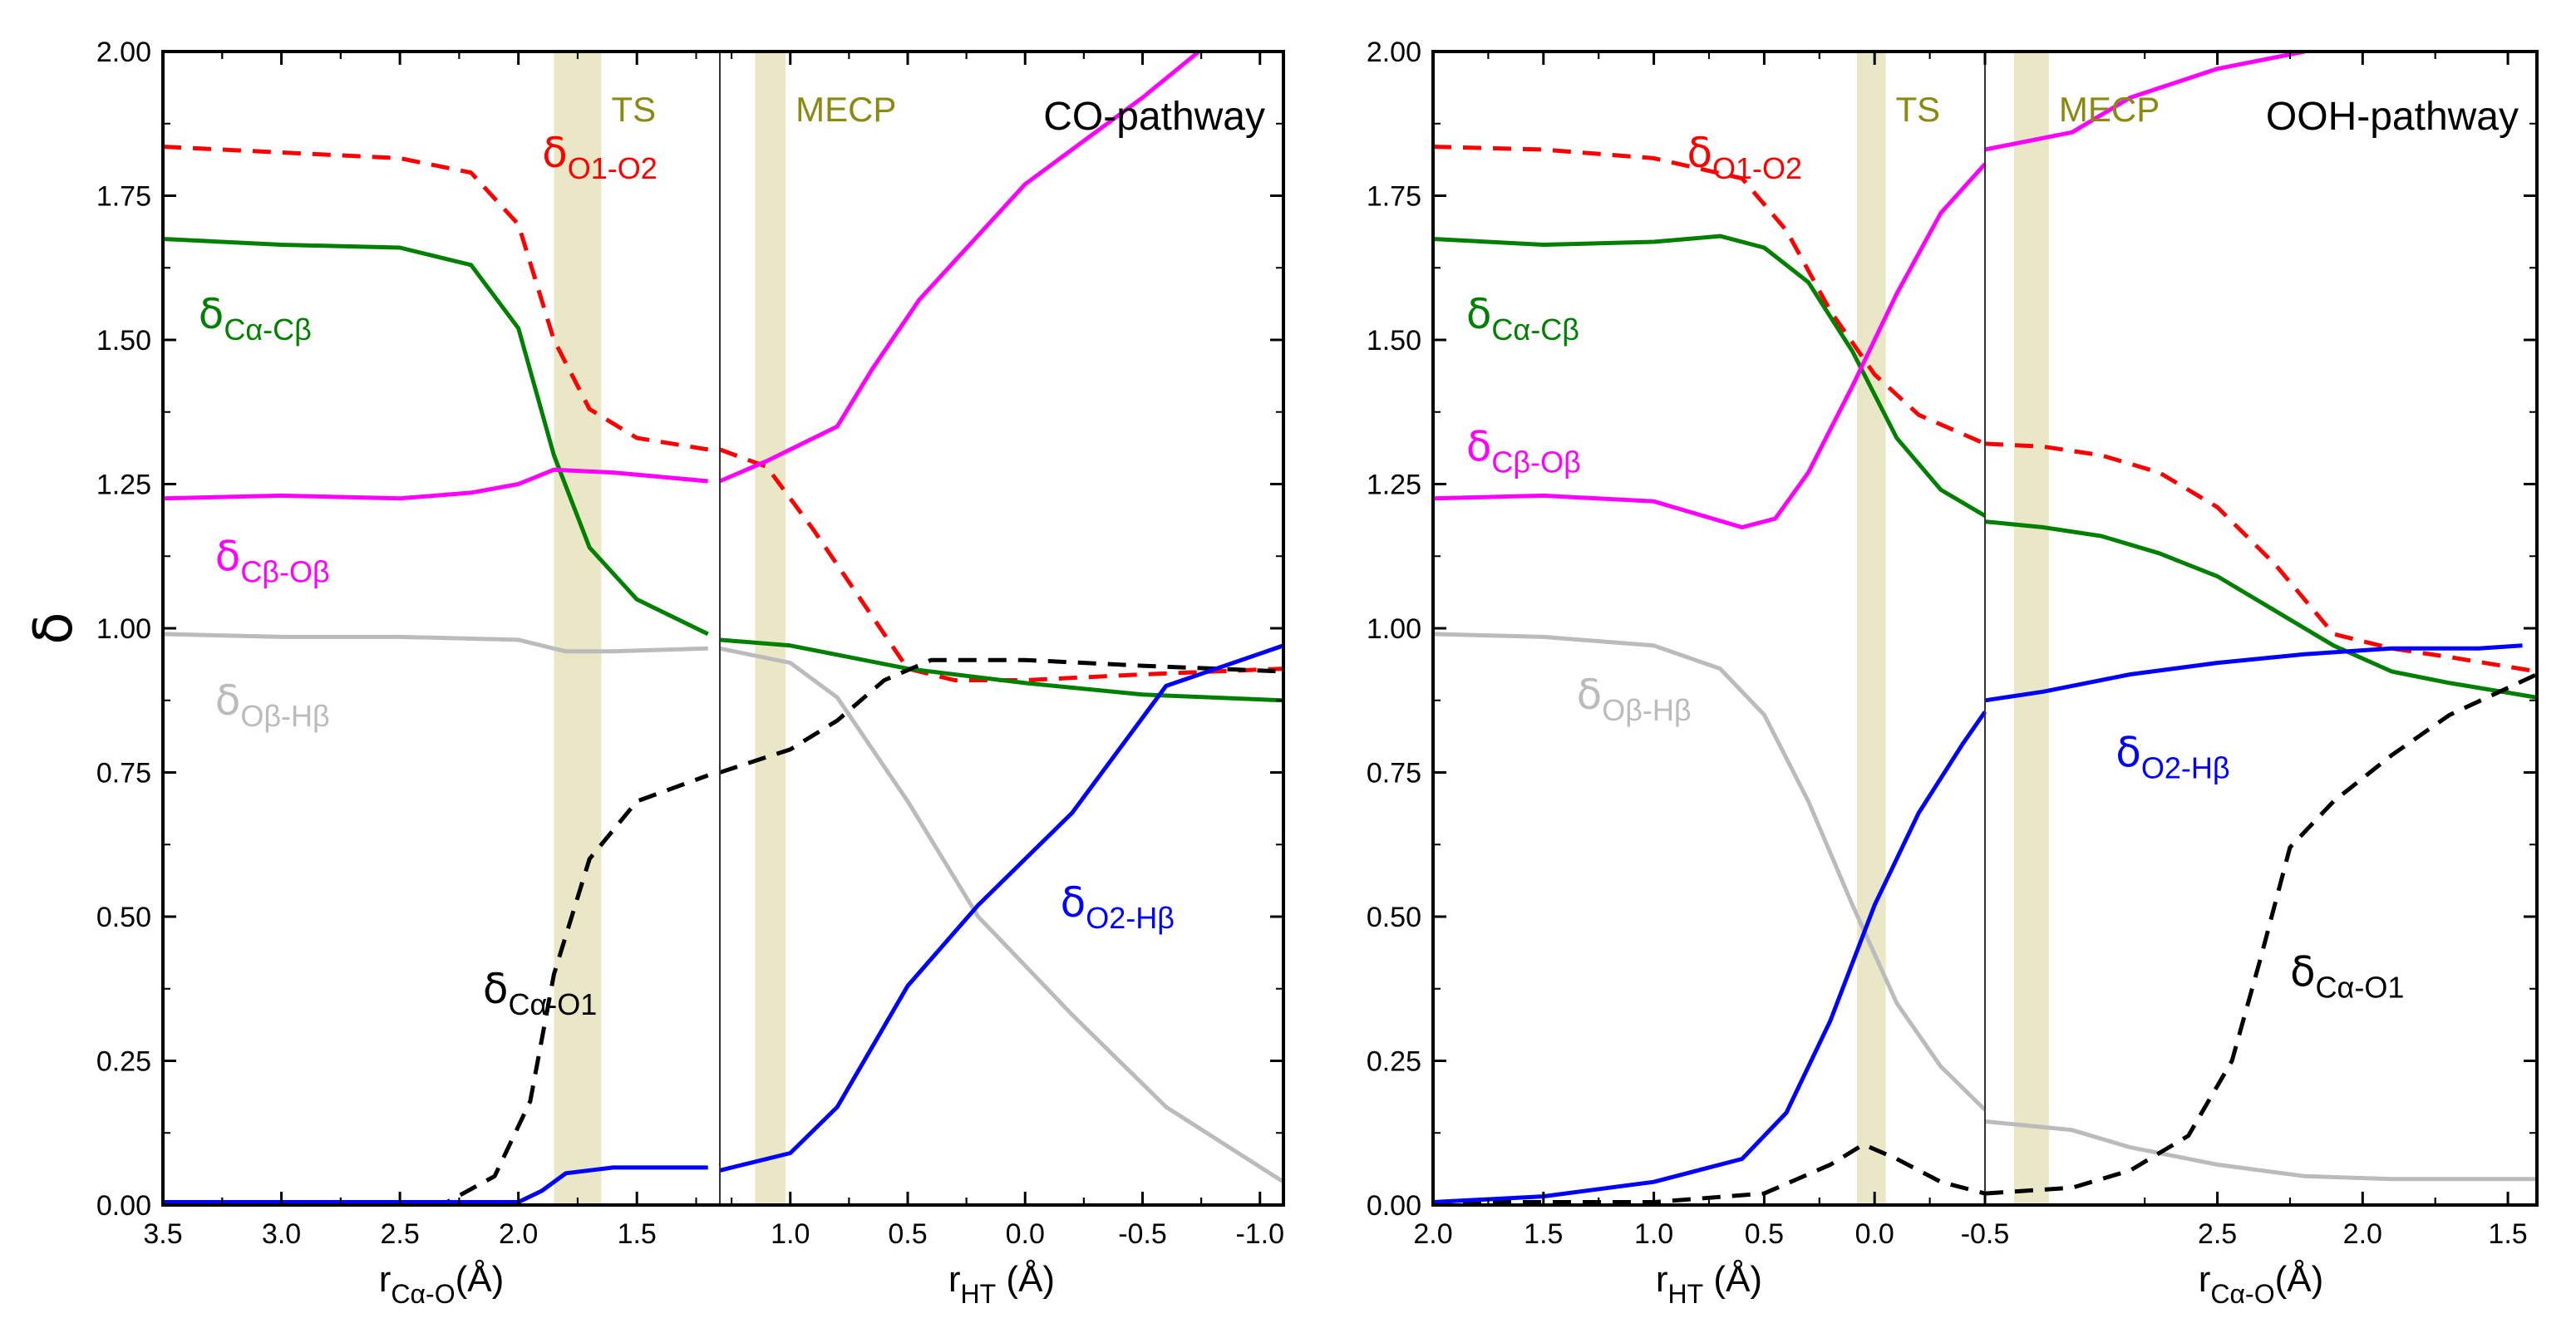  What do you see at coordinates (162, 1234) in the screenshot?
I see `left-x-tick-label: 3.5` at bounding box center [162, 1234].